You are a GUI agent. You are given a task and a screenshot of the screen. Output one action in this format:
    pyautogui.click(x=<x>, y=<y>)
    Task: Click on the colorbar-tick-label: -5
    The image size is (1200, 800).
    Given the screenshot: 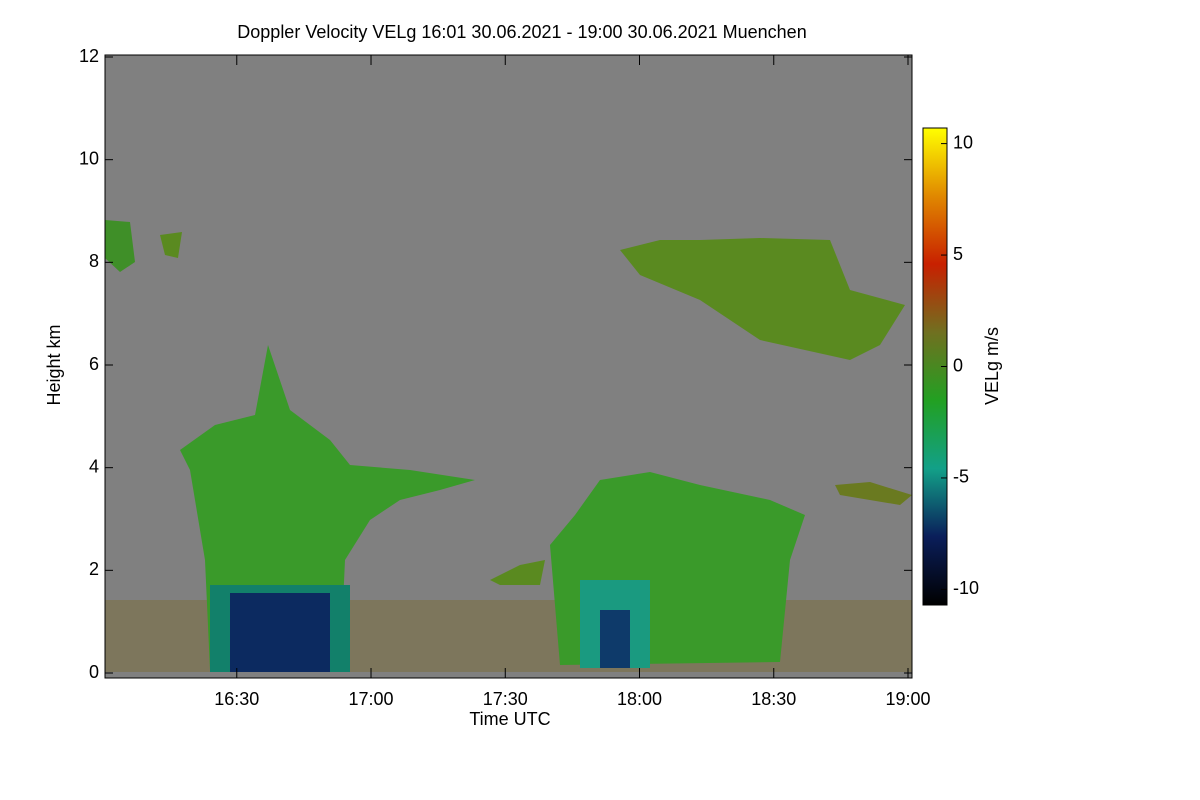 What is the action you would take?
    pyautogui.click(x=961, y=477)
    